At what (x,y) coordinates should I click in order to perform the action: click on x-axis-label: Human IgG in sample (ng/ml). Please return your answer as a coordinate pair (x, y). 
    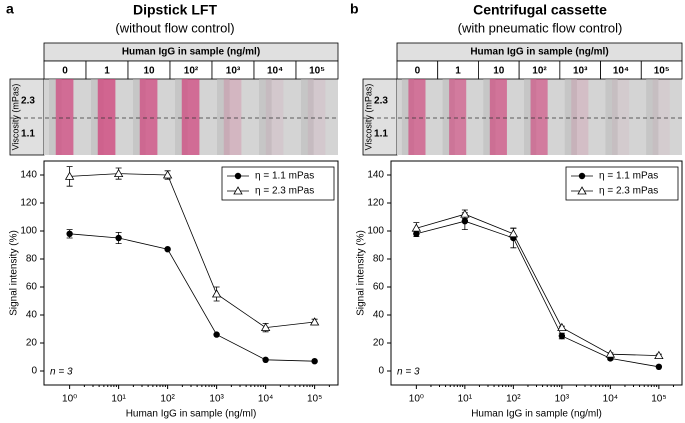
    Looking at the image, I should click on (191, 414).